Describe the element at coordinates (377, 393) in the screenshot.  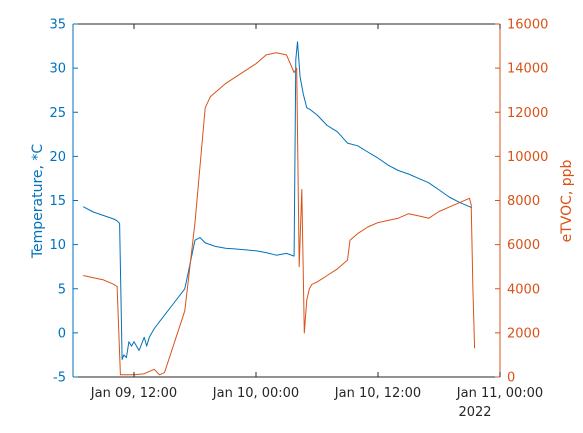
I see `x-tick-label: Jan 10, 12:00` at that location.